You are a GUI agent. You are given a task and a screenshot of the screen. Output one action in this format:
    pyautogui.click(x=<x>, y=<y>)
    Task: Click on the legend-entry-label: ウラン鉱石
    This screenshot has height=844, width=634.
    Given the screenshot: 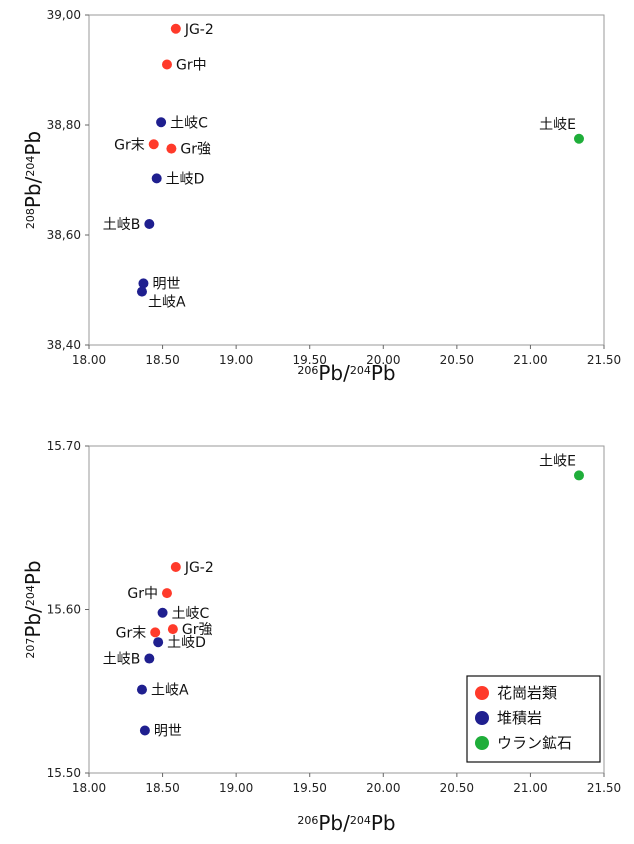 What is the action you would take?
    pyautogui.click(x=534, y=743)
    